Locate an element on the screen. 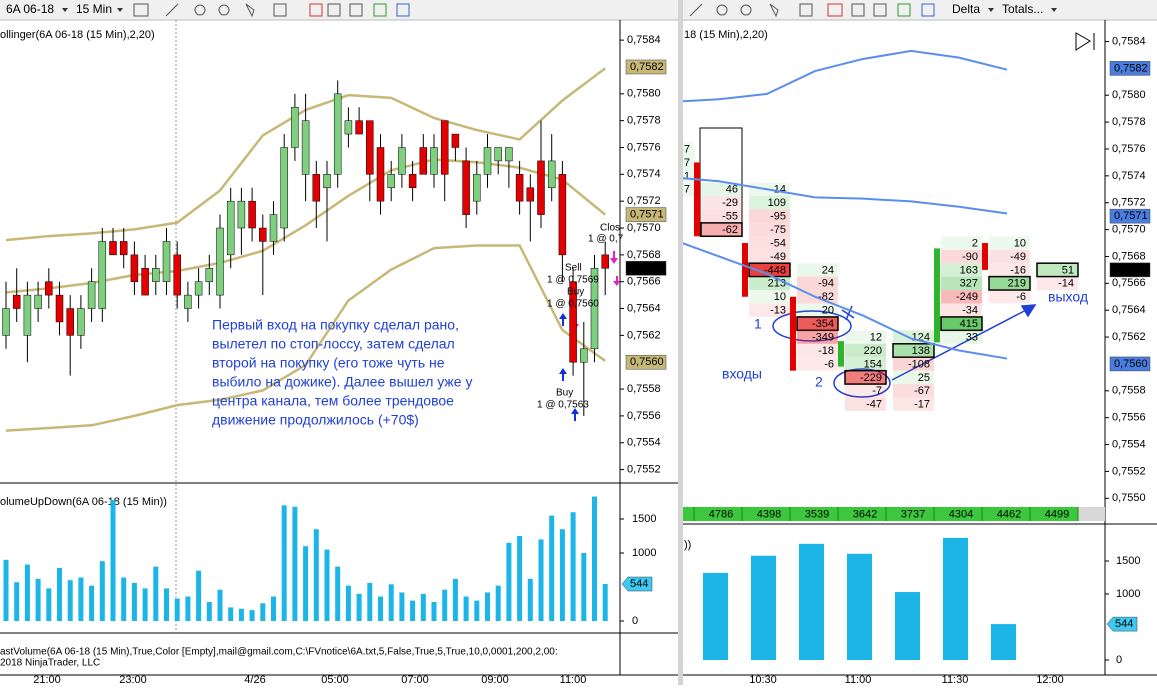  price-marker is located at coordinates (1130, 216).